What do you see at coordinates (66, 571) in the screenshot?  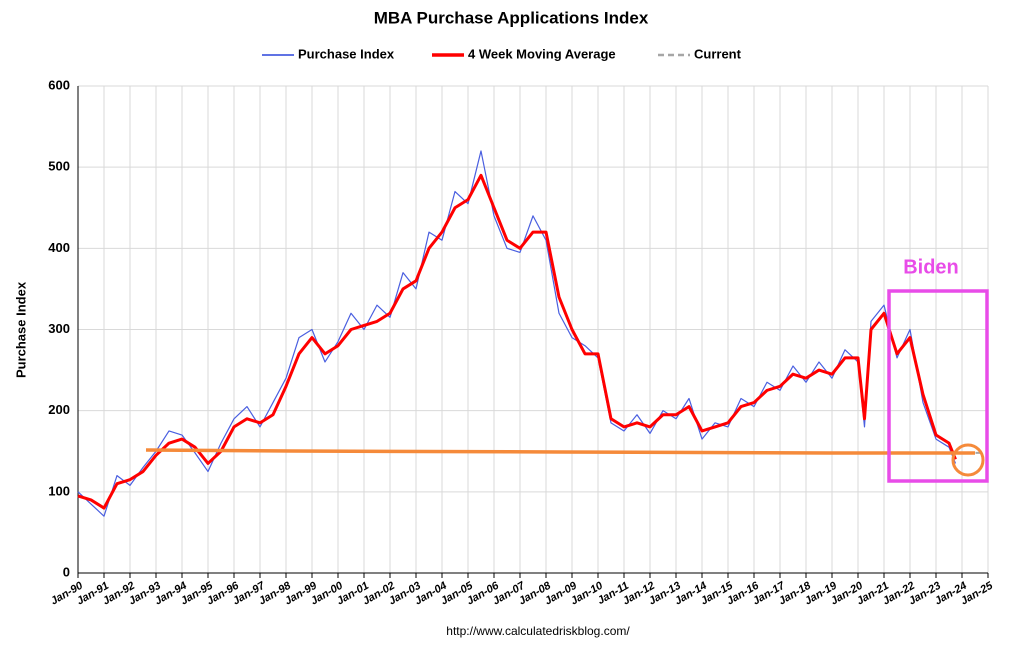 I see `y-tick-label: 0` at bounding box center [66, 571].